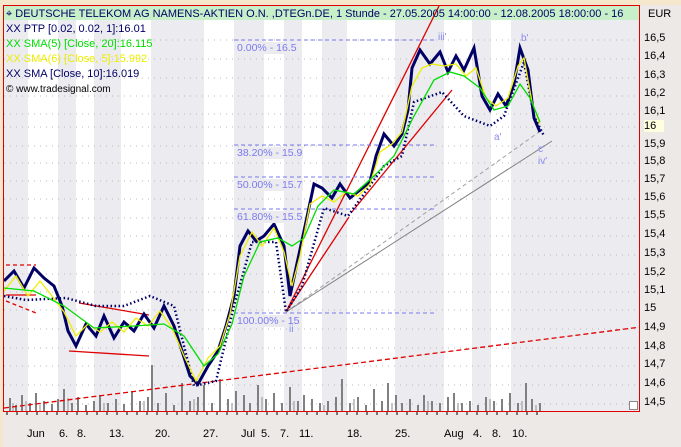 This screenshot has height=447, width=681. Describe the element at coordinates (76, 29) in the screenshot. I see `legend-ptp: XX PTP [0.02, 0.02, 1]:16.01` at that location.